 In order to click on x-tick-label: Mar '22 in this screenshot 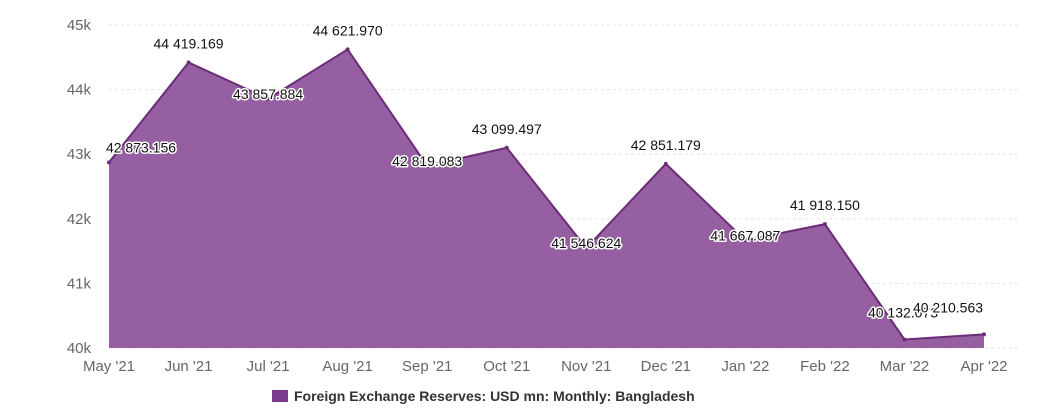, I will do `click(905, 366)`.